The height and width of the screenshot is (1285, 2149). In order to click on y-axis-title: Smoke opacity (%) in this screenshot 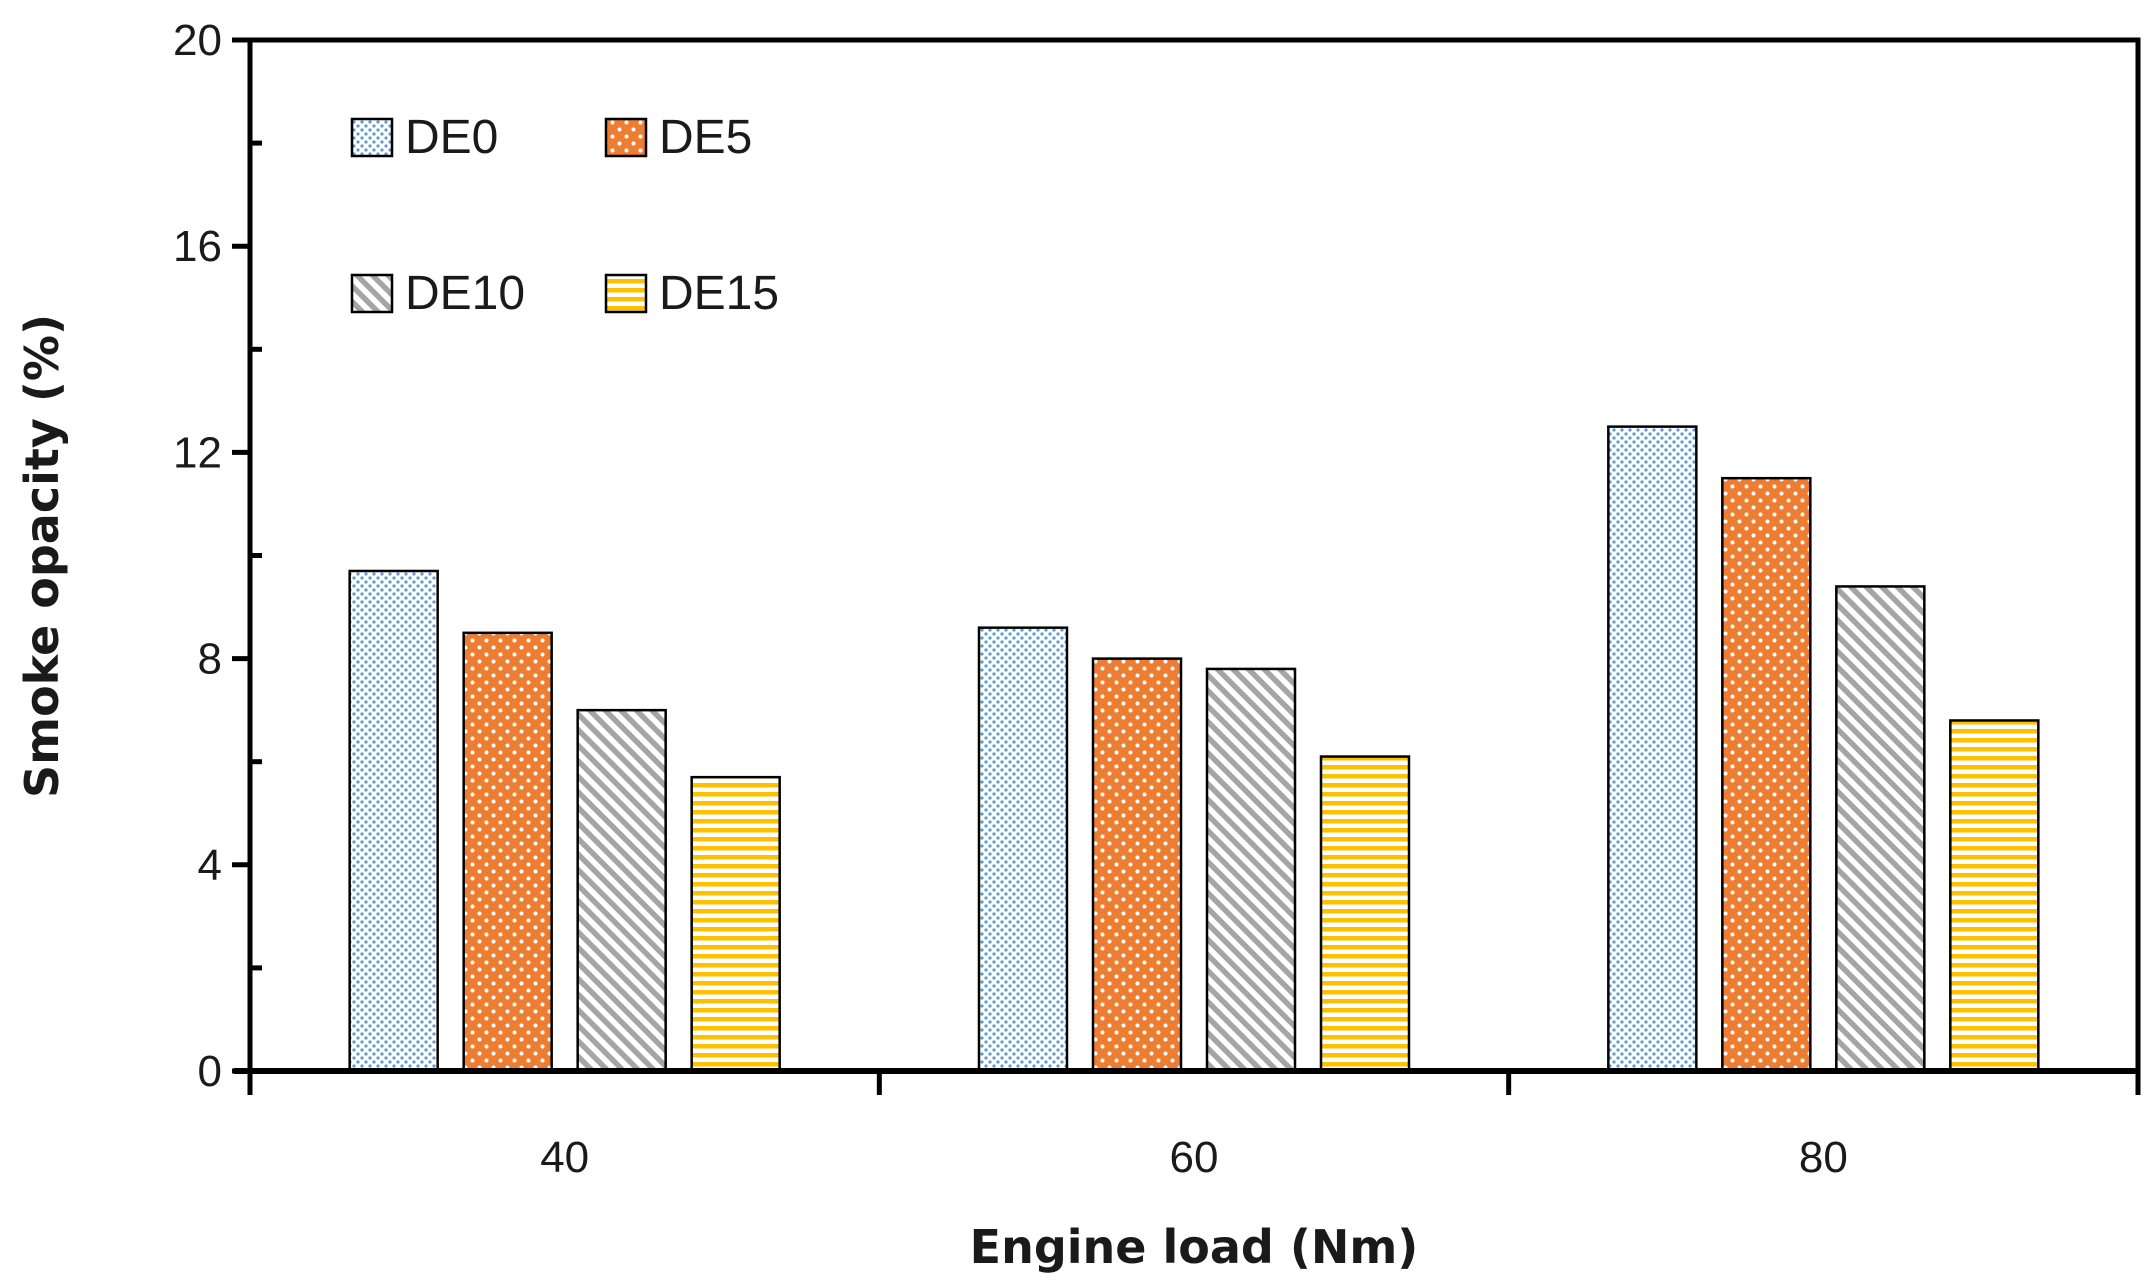, I will do `click(42, 556)`.